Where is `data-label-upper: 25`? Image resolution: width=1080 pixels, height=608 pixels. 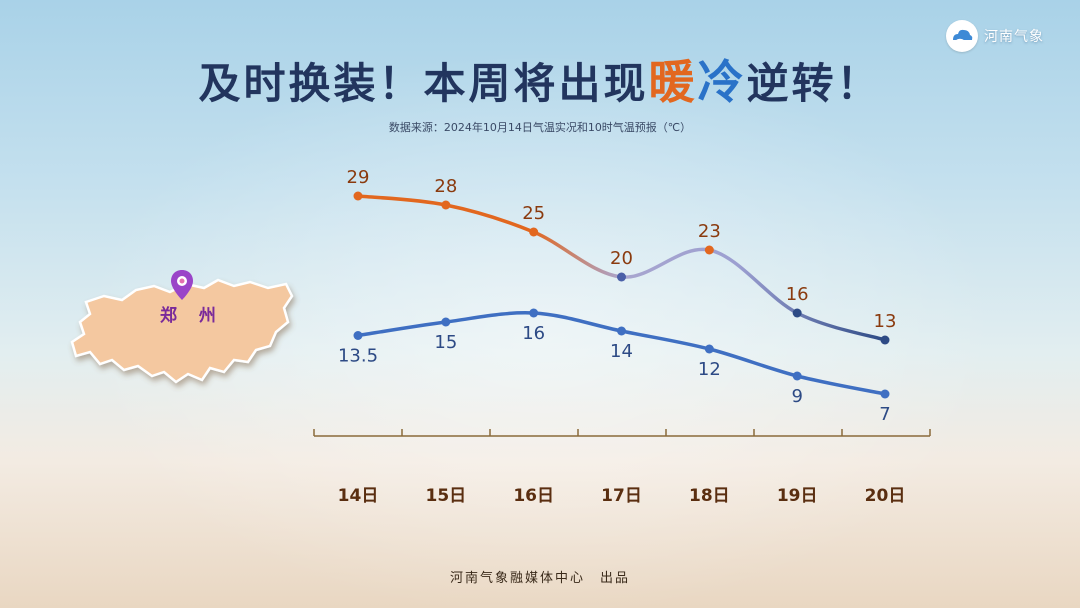 data-label-upper: 25 is located at coordinates (533, 213).